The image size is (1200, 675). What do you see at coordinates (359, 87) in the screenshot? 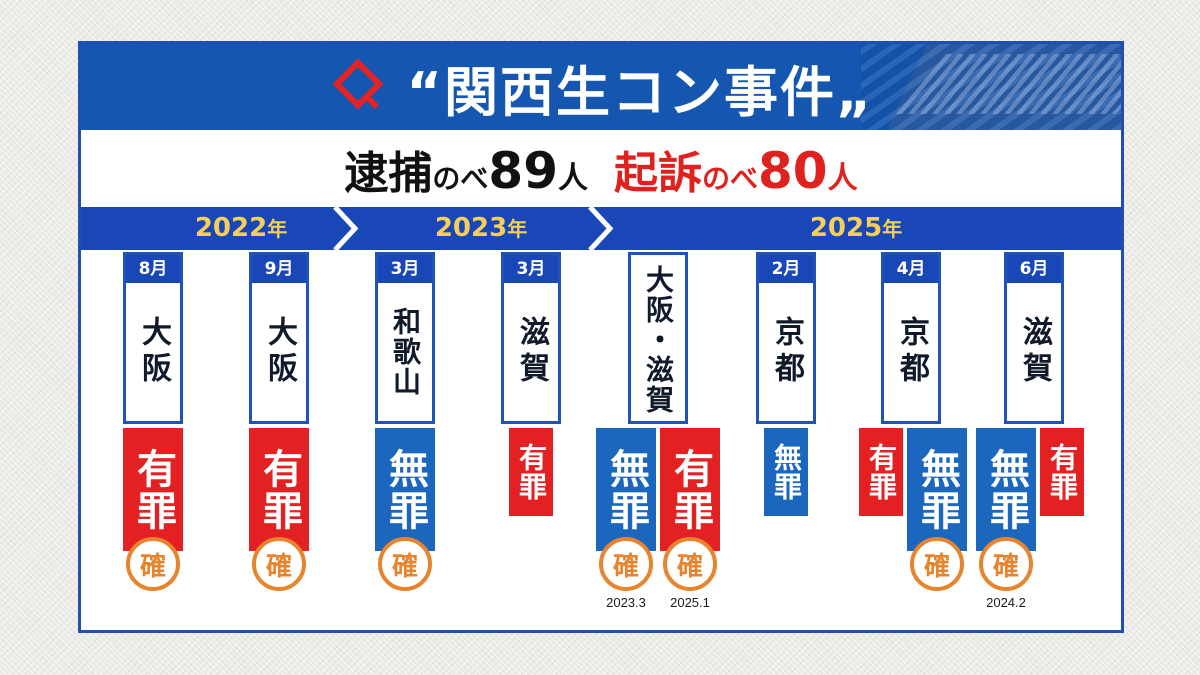
I see `diamond-q-logo-icon` at bounding box center [359, 87].